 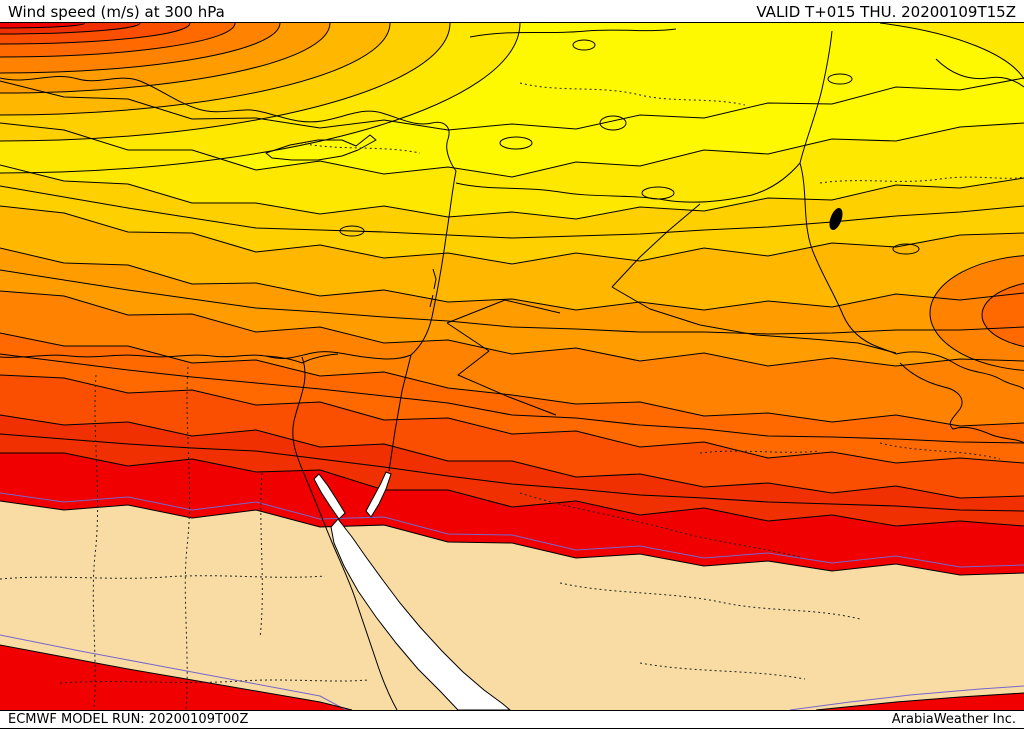 I want to click on right-edge-wind-pocket, so click(x=976, y=313).